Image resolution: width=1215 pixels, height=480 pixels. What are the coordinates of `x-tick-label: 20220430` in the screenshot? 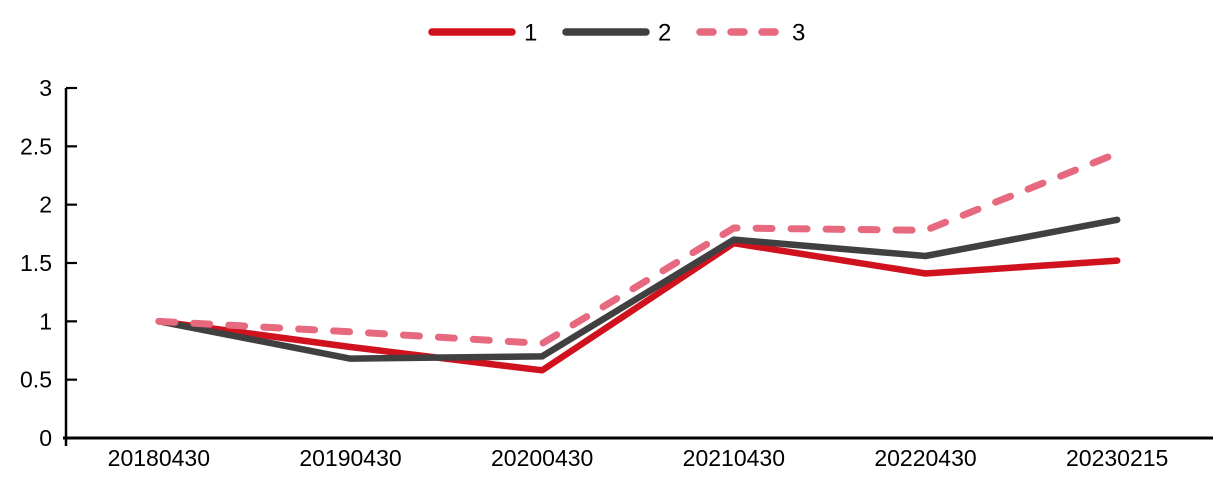 It's located at (925, 458).